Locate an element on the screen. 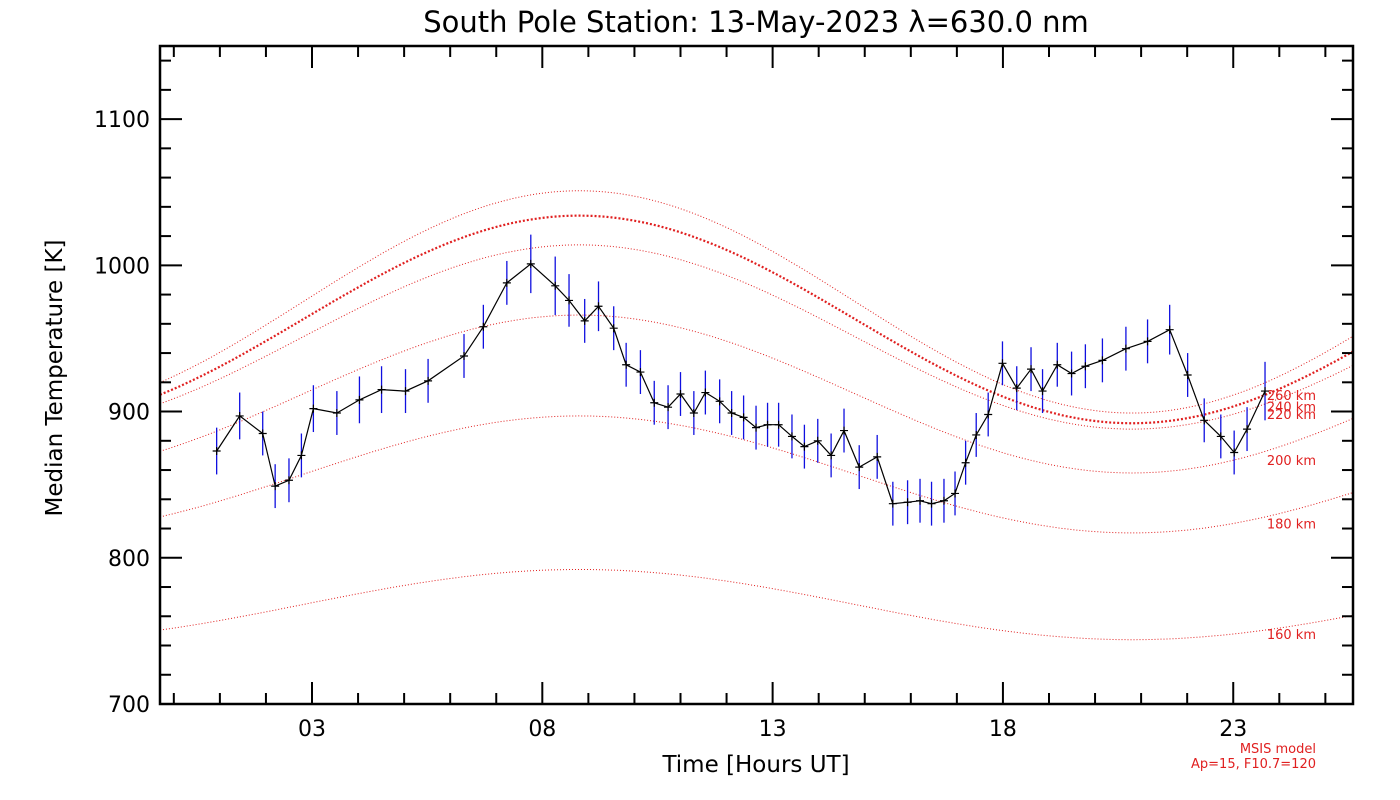  model-label-220-km: 220 km is located at coordinates (1291, 415).